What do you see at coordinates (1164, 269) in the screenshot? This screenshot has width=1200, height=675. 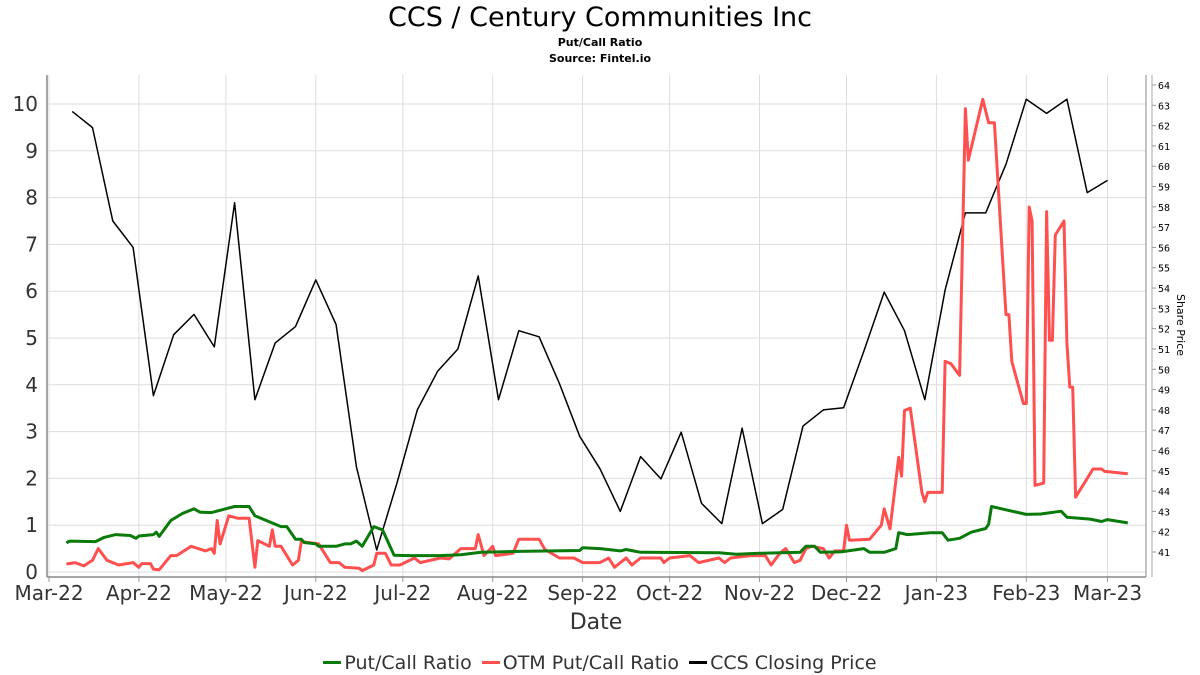 I see `y2-tick-label: 55` at bounding box center [1164, 269].